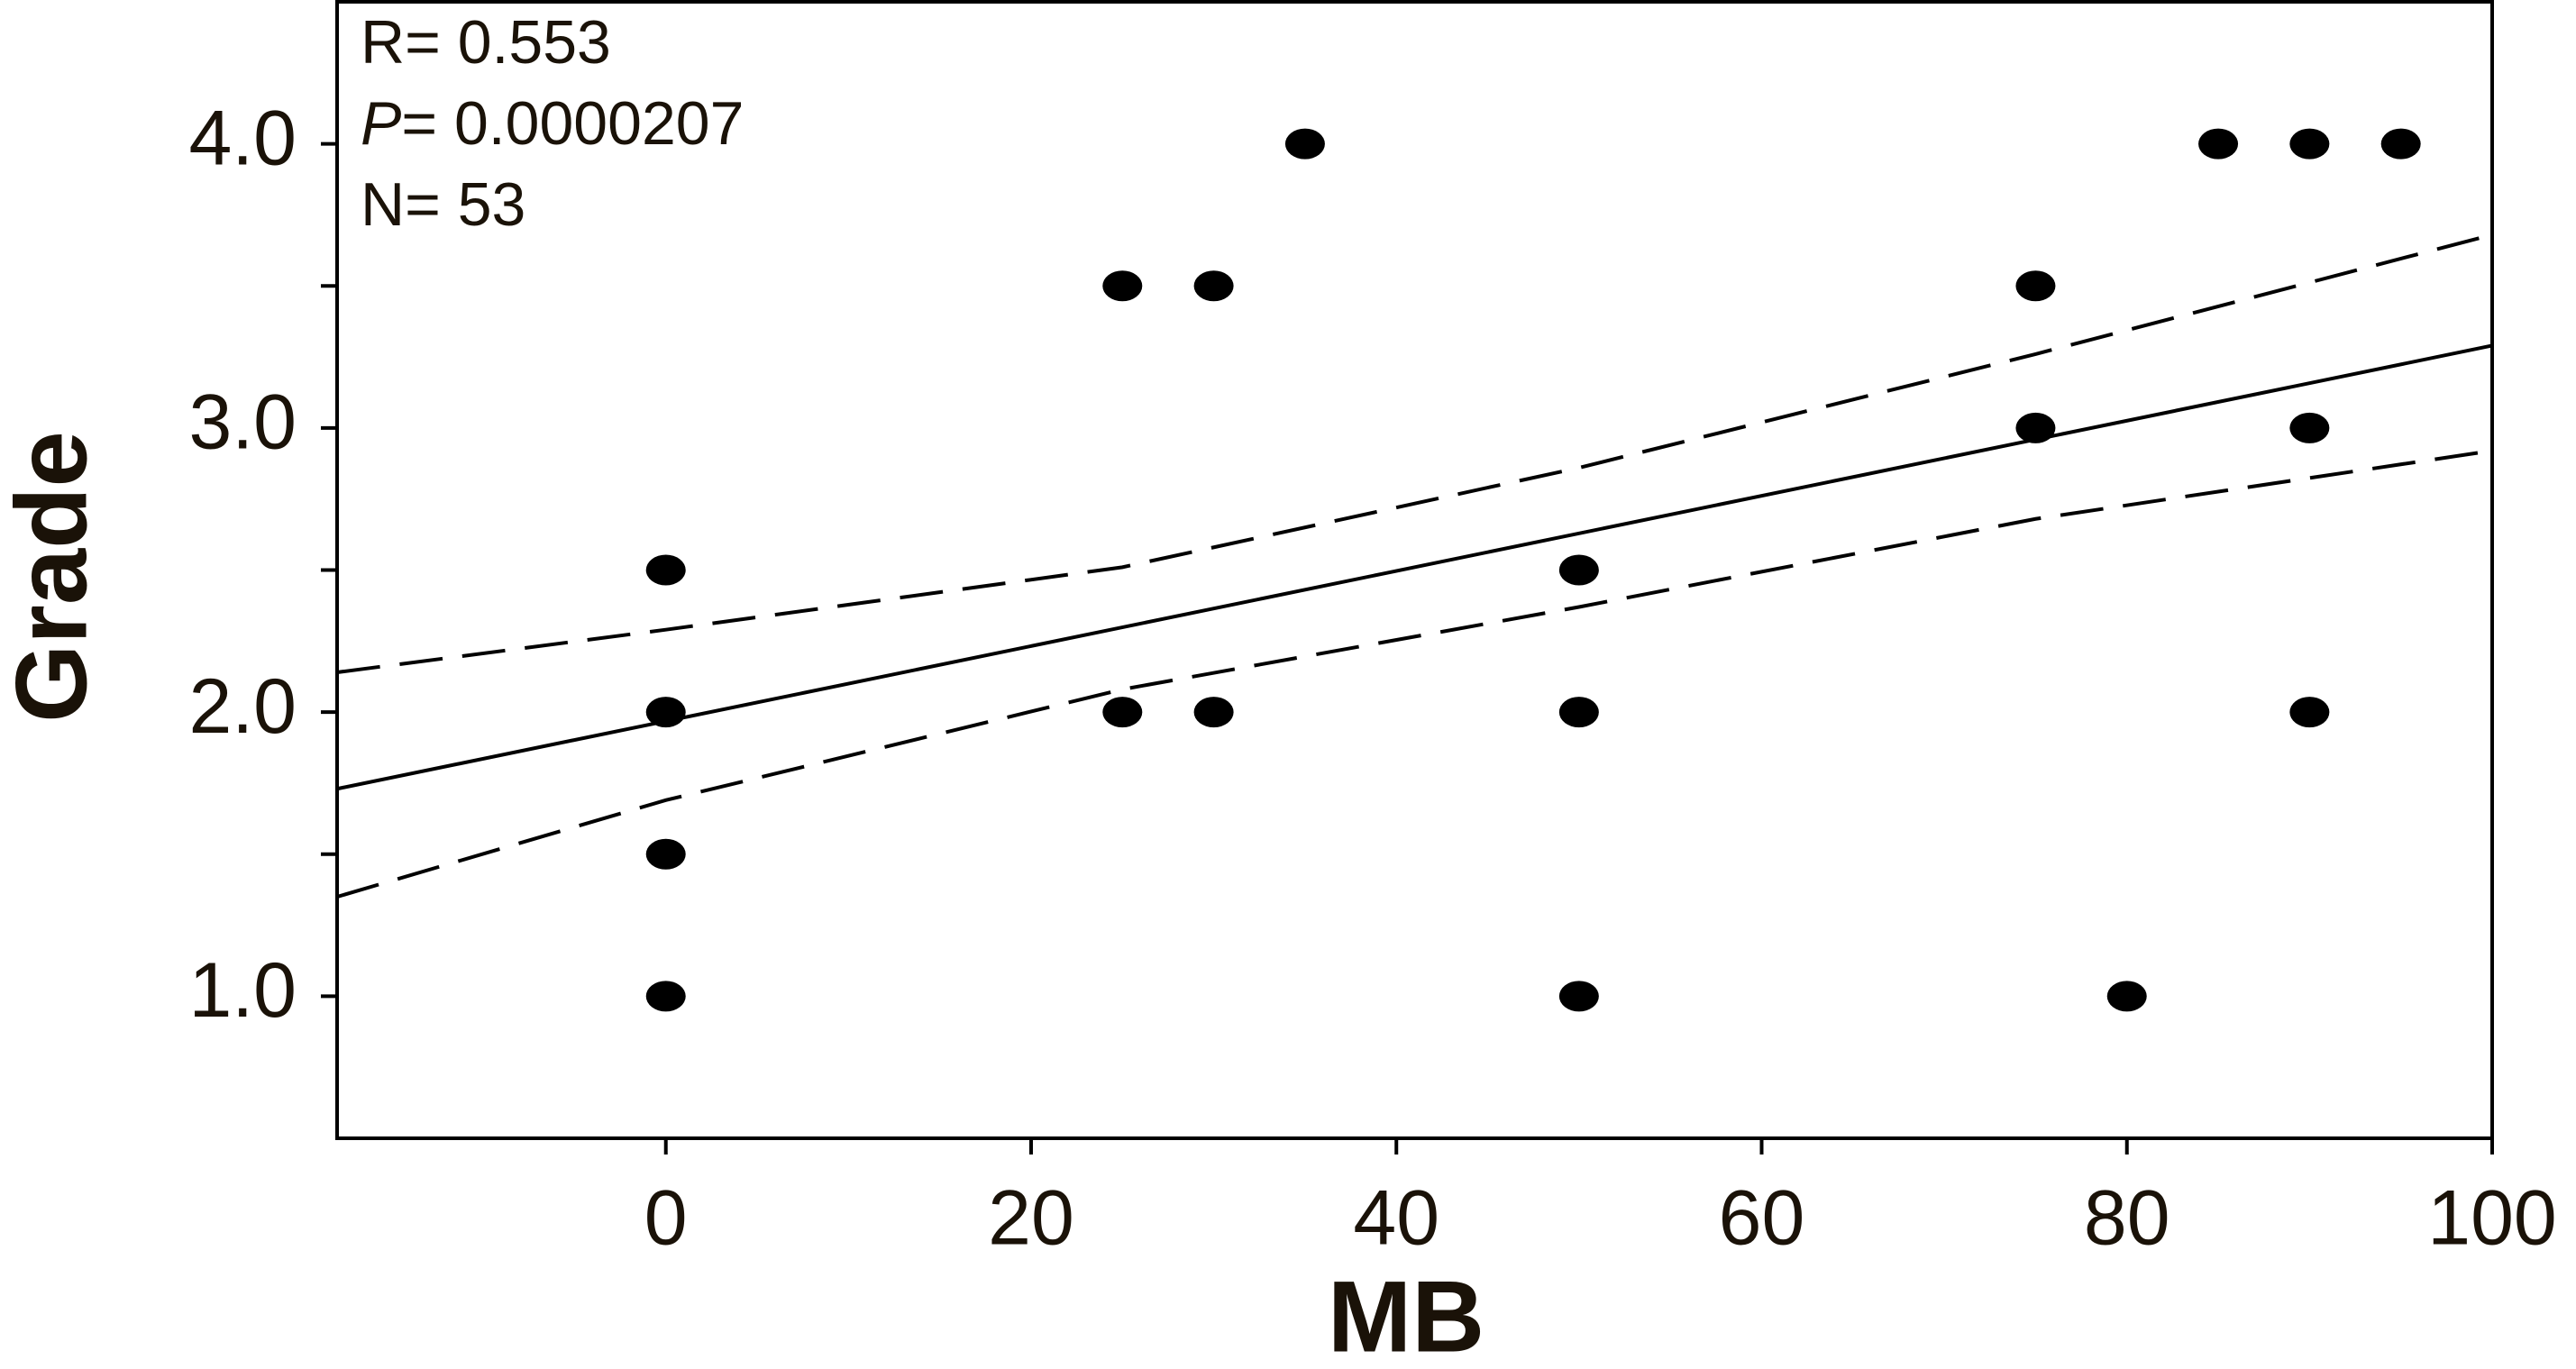  Describe the element at coordinates (1396, 1218) in the screenshot. I see `x-tick-label: 40` at that location.